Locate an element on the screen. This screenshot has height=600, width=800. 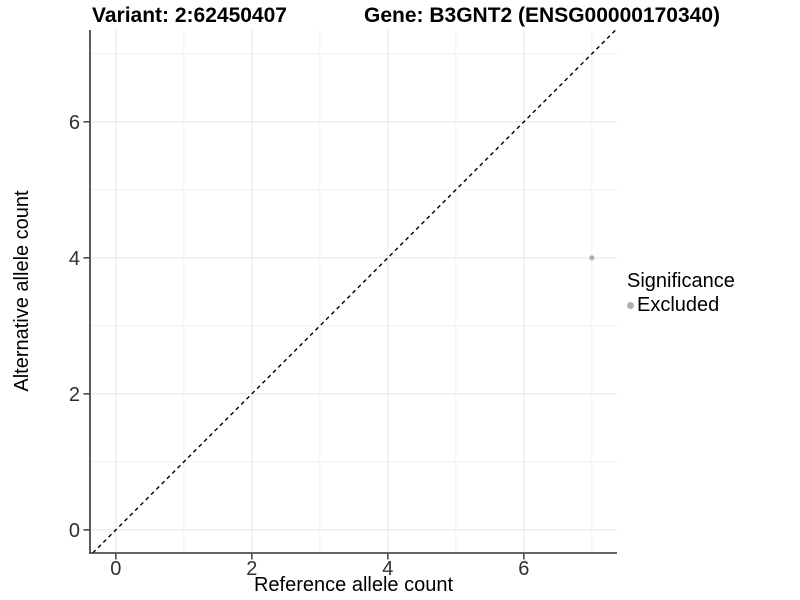
legend-entry-label: Excluded is located at coordinates (678, 305).